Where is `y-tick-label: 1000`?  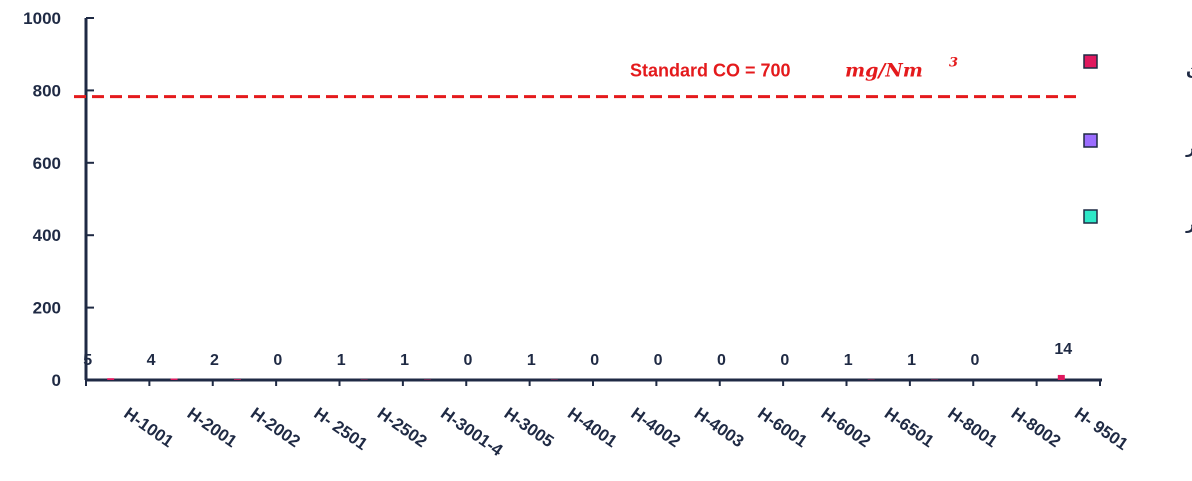 y-tick-label: 1000 is located at coordinates (42, 18).